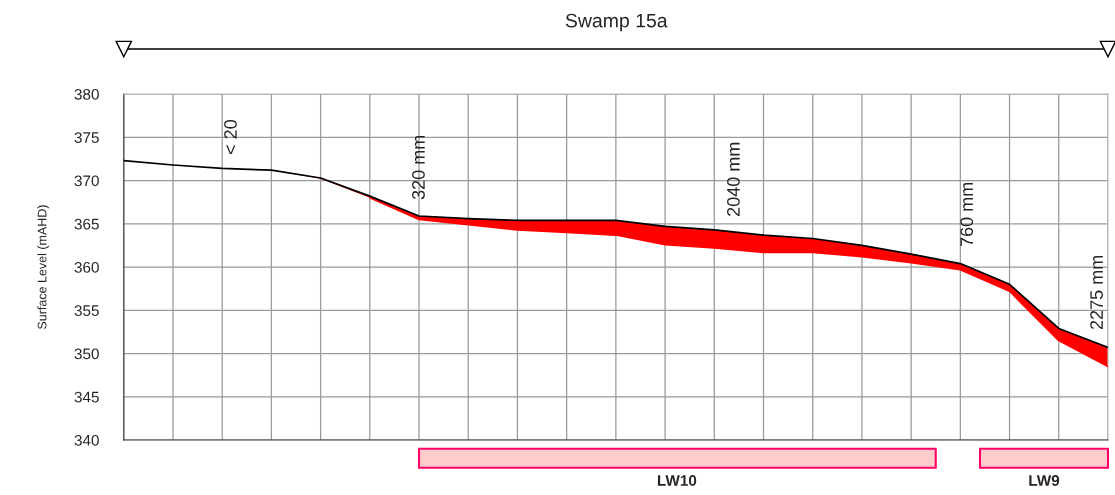  Describe the element at coordinates (86, 137) in the screenshot. I see `y-tick-label: 375` at that location.